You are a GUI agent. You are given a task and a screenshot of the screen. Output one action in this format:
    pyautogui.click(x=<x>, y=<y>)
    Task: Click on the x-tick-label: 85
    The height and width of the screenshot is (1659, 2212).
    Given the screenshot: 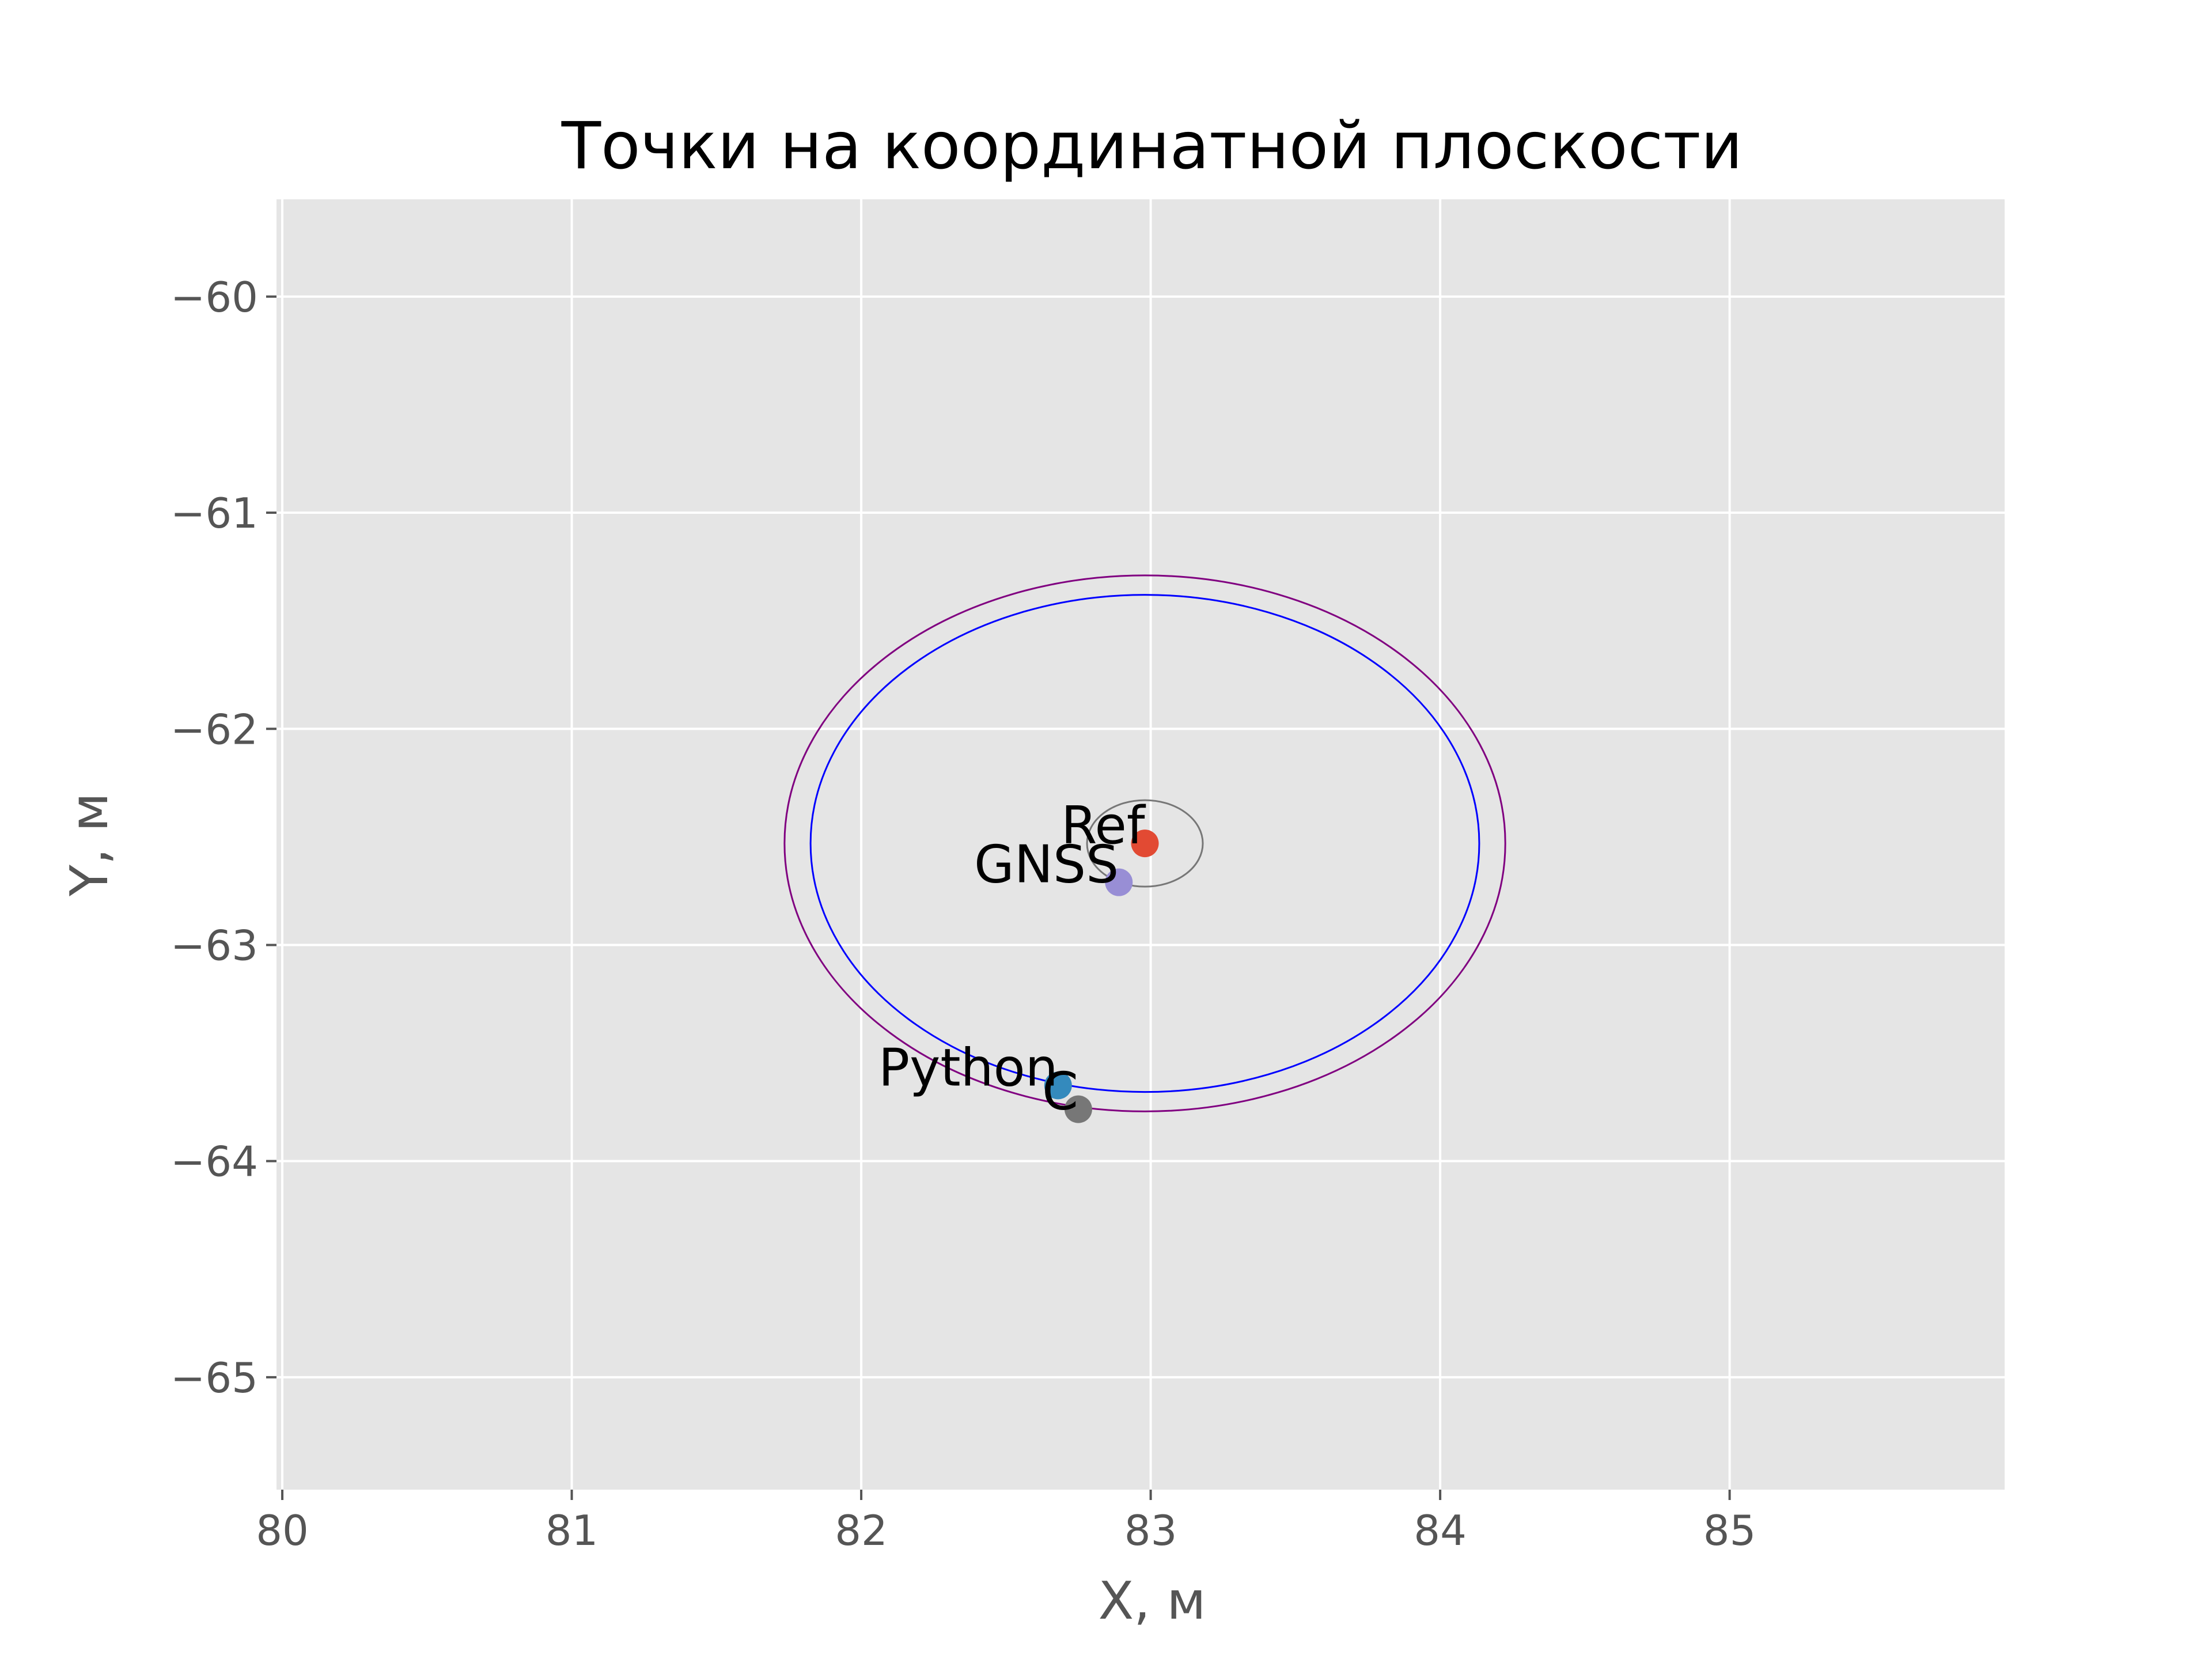 What is the action you would take?
    pyautogui.click(x=1729, y=1530)
    